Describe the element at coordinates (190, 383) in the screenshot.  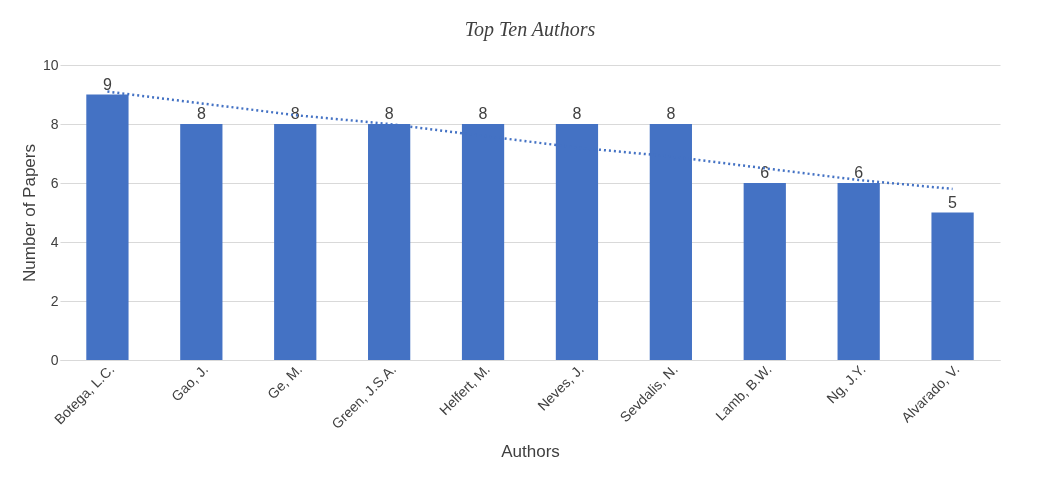
I see `x-tick-label: Gao, J.` at that location.